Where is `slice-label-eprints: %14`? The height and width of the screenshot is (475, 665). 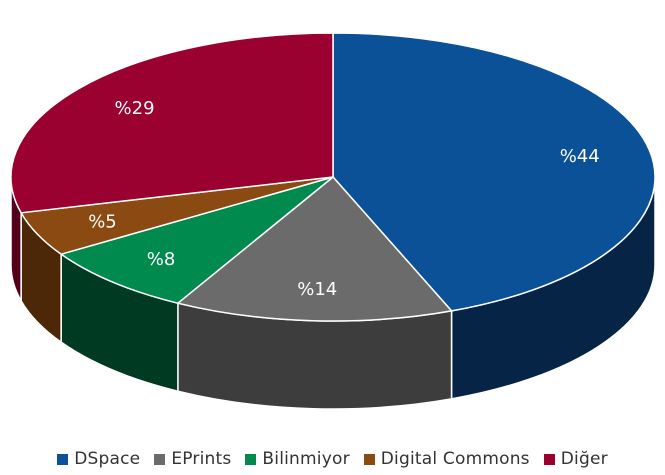
slice-label-eprints: %14 is located at coordinates (317, 289).